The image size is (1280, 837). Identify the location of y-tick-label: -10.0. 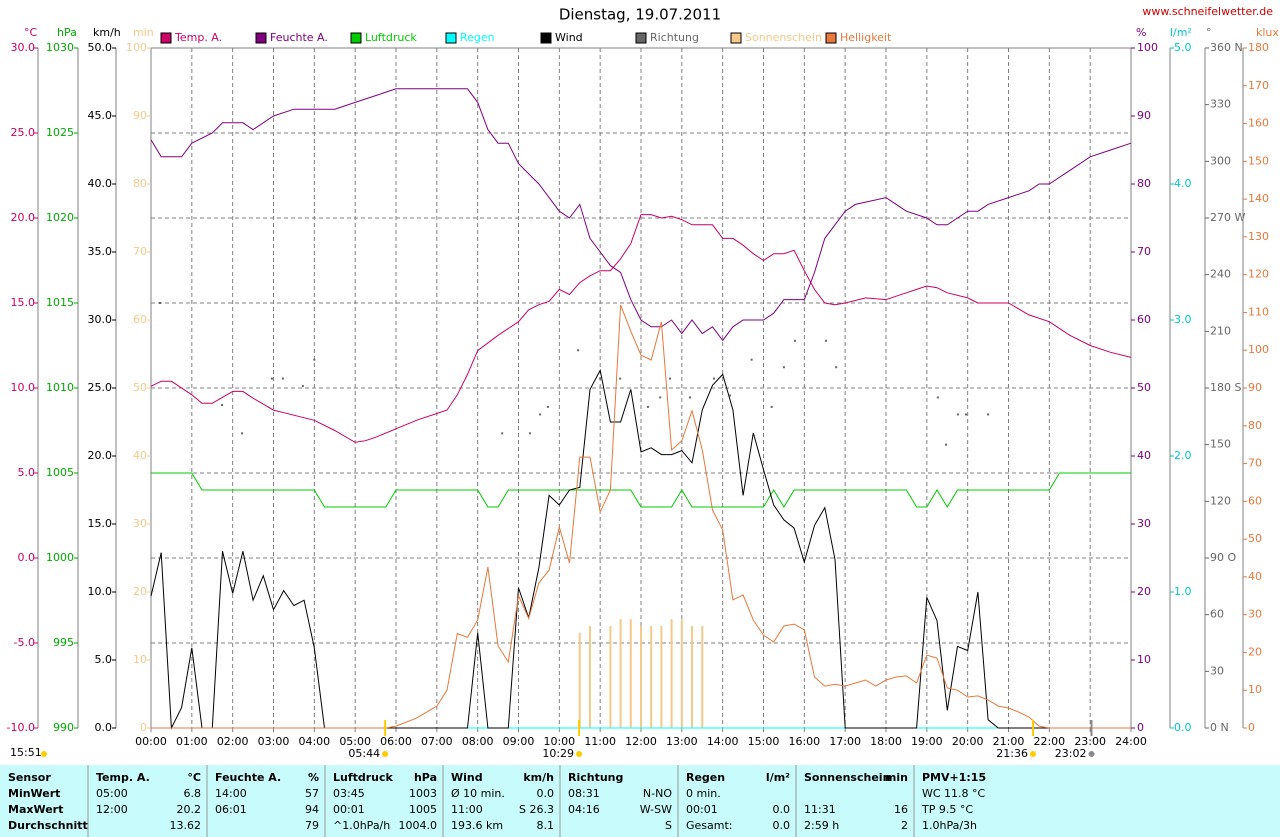
(21, 727).